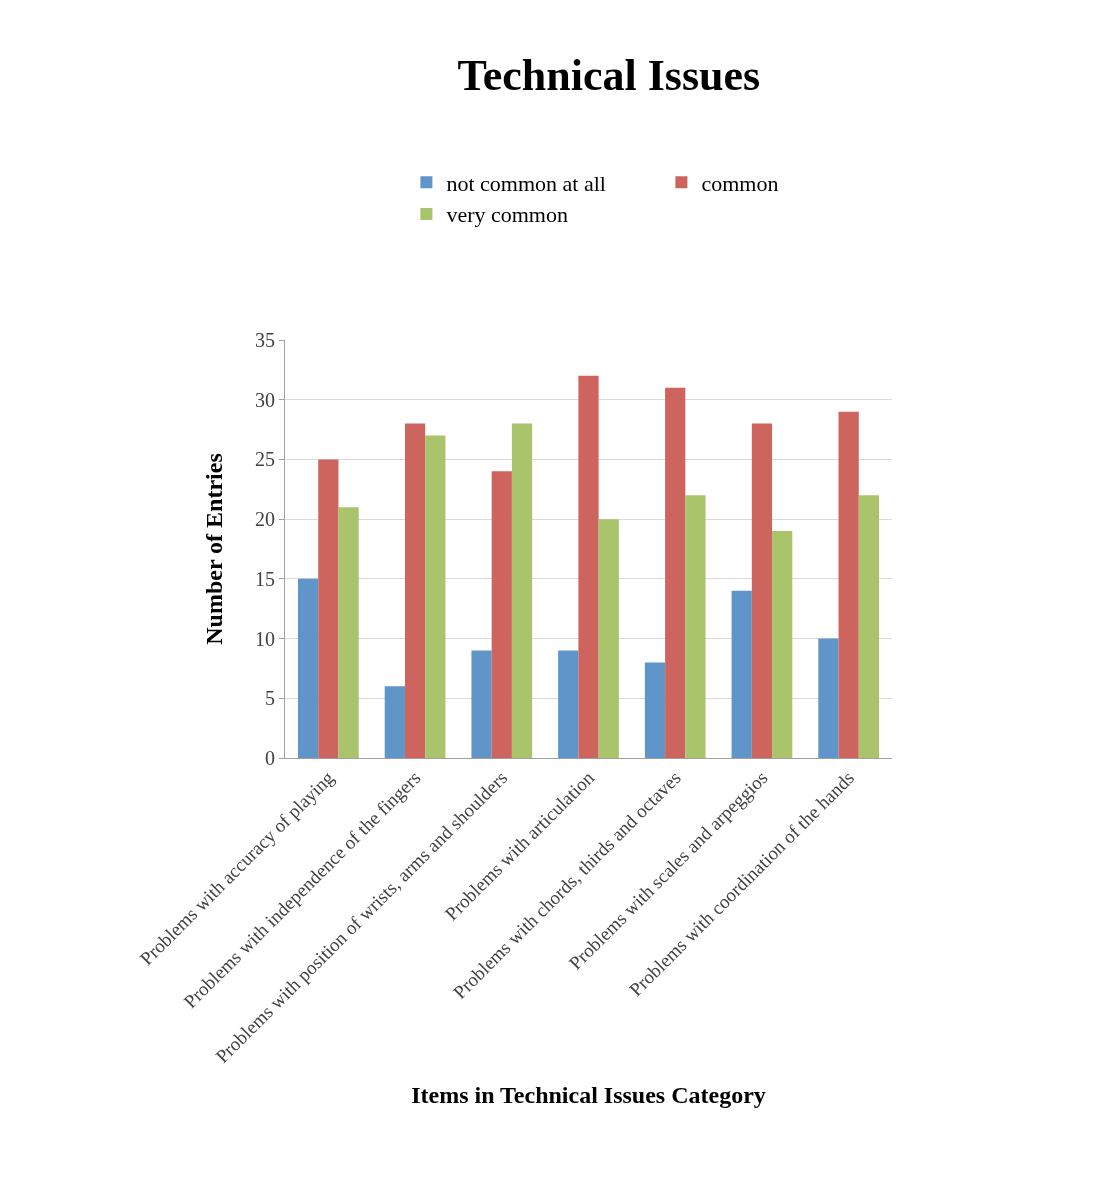 This screenshot has width=1107, height=1178. I want to click on legend-label: common, so click(740, 183).